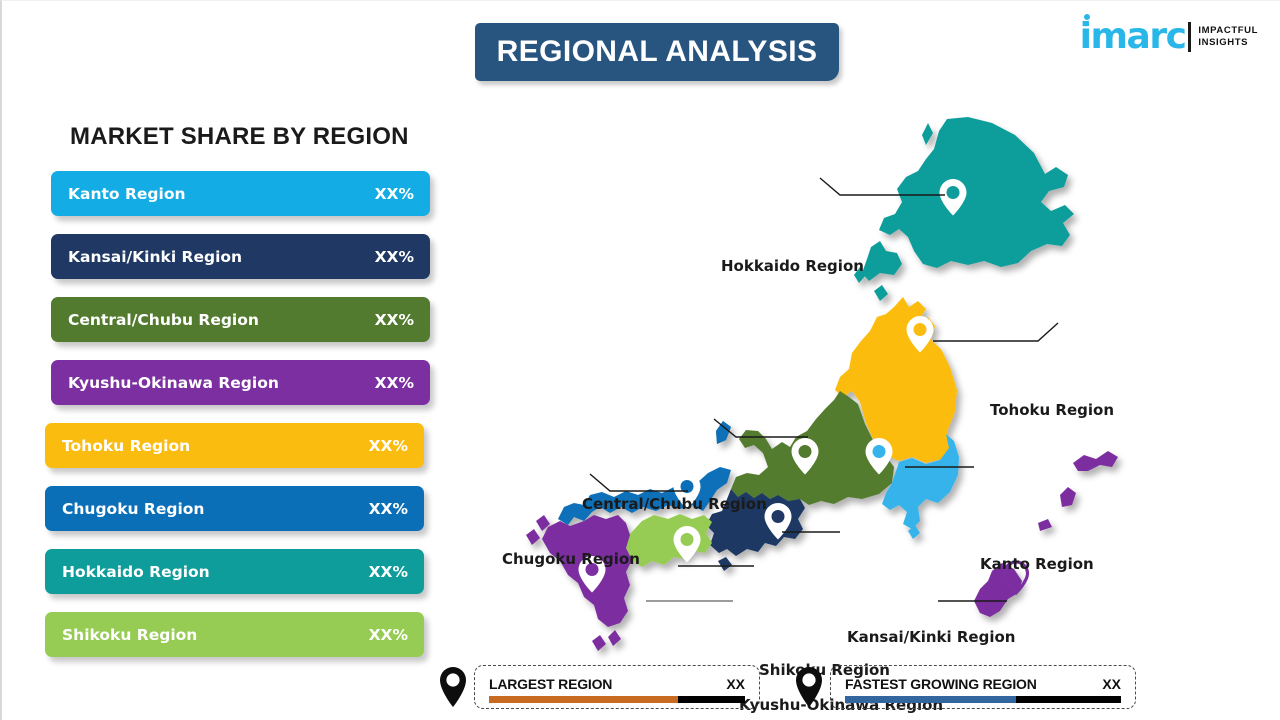 This screenshot has height=720, width=1280. Describe the element at coordinates (133, 508) in the screenshot. I see `region-share-label: Chugoku Region` at that location.